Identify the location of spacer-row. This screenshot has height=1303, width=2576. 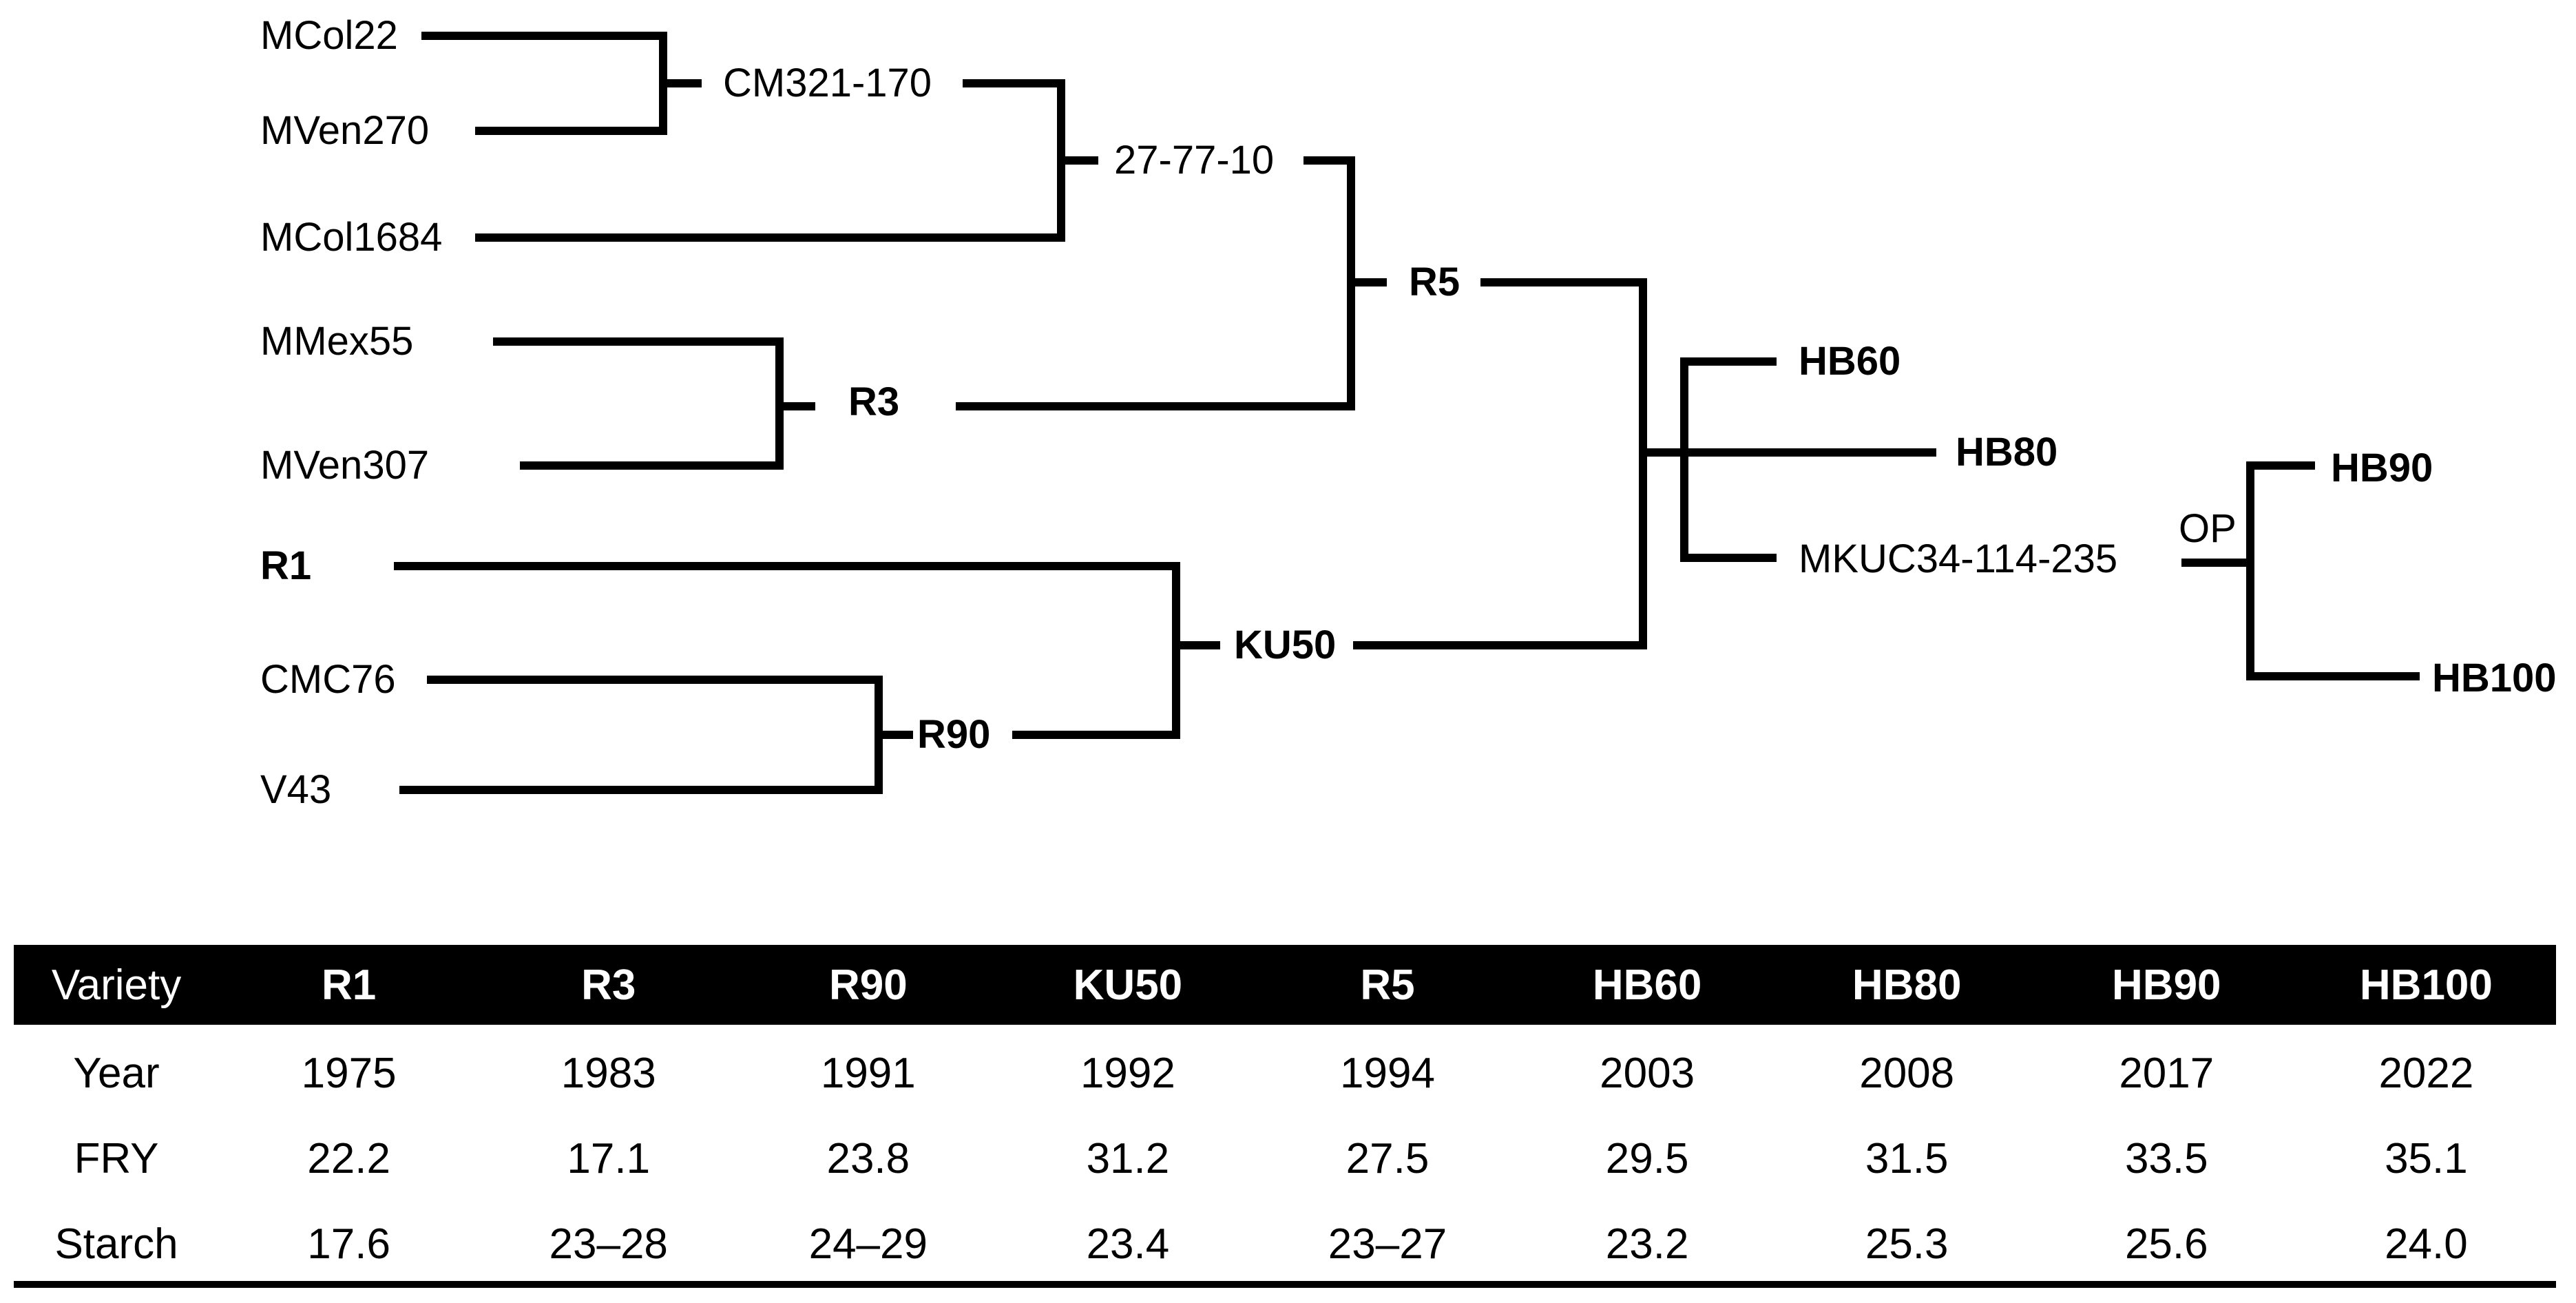
(1285, 1027).